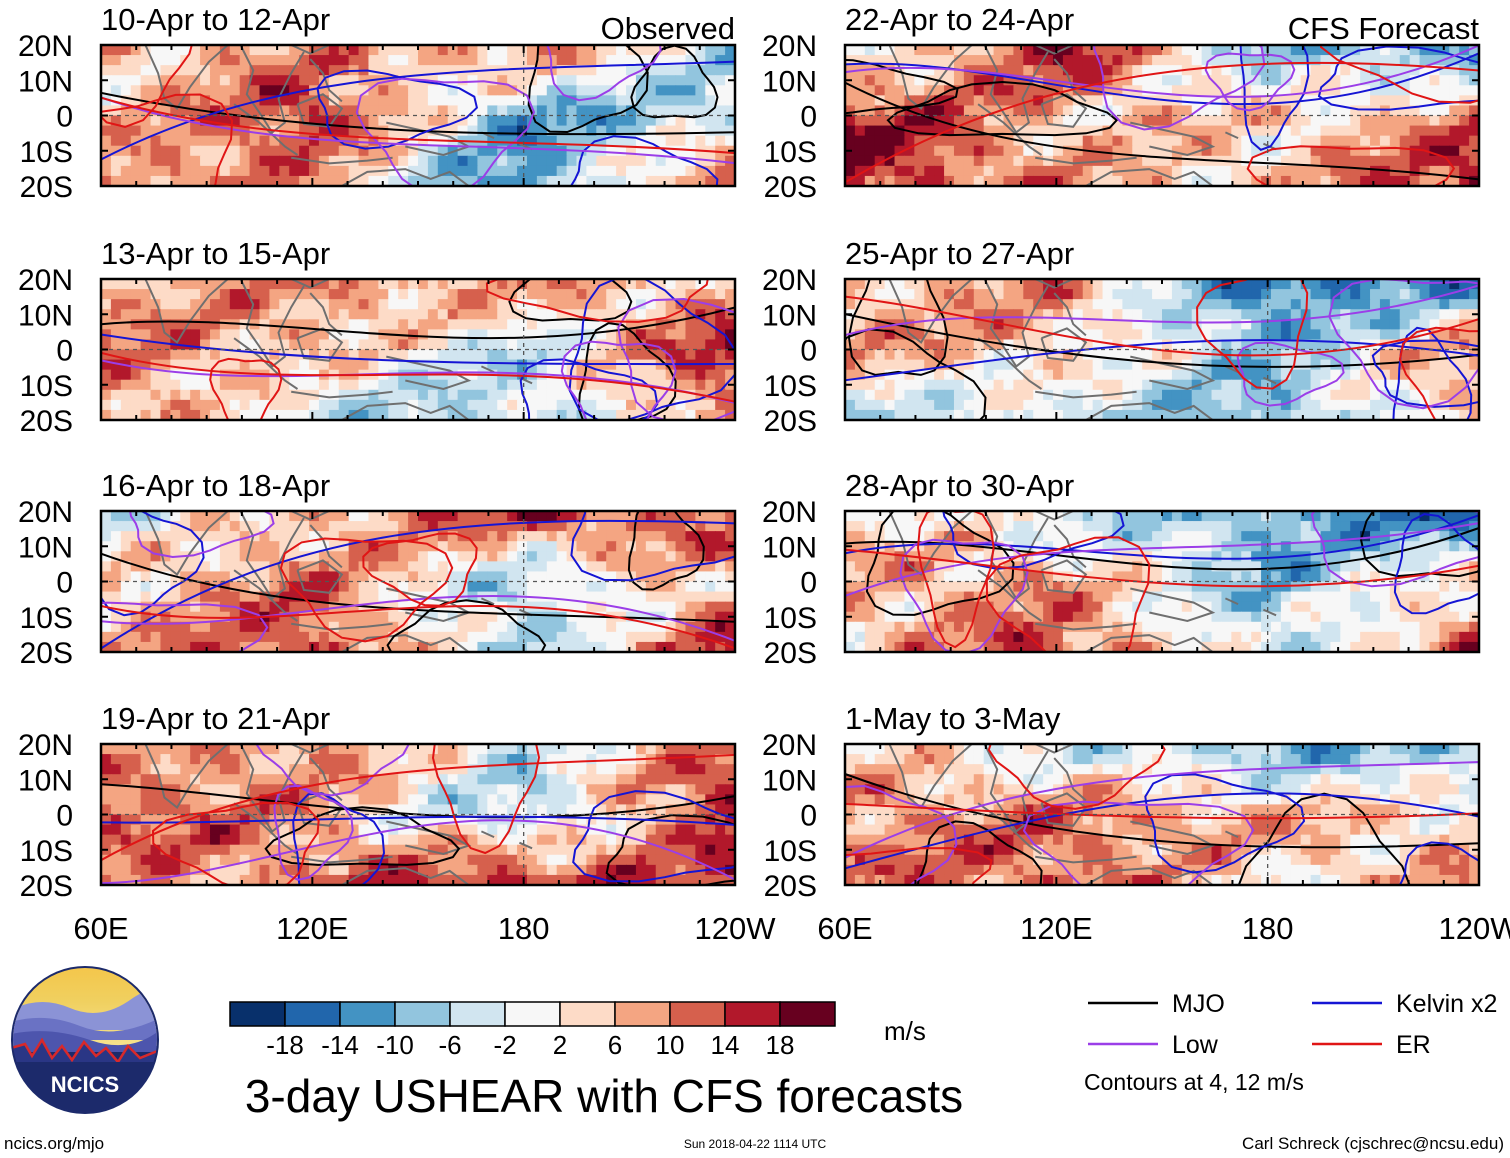 This screenshot has height=1158, width=1510. I want to click on colorbar: -18 -14 -10 -6 -2 2 6 10 14 18, so click(532, 1030).